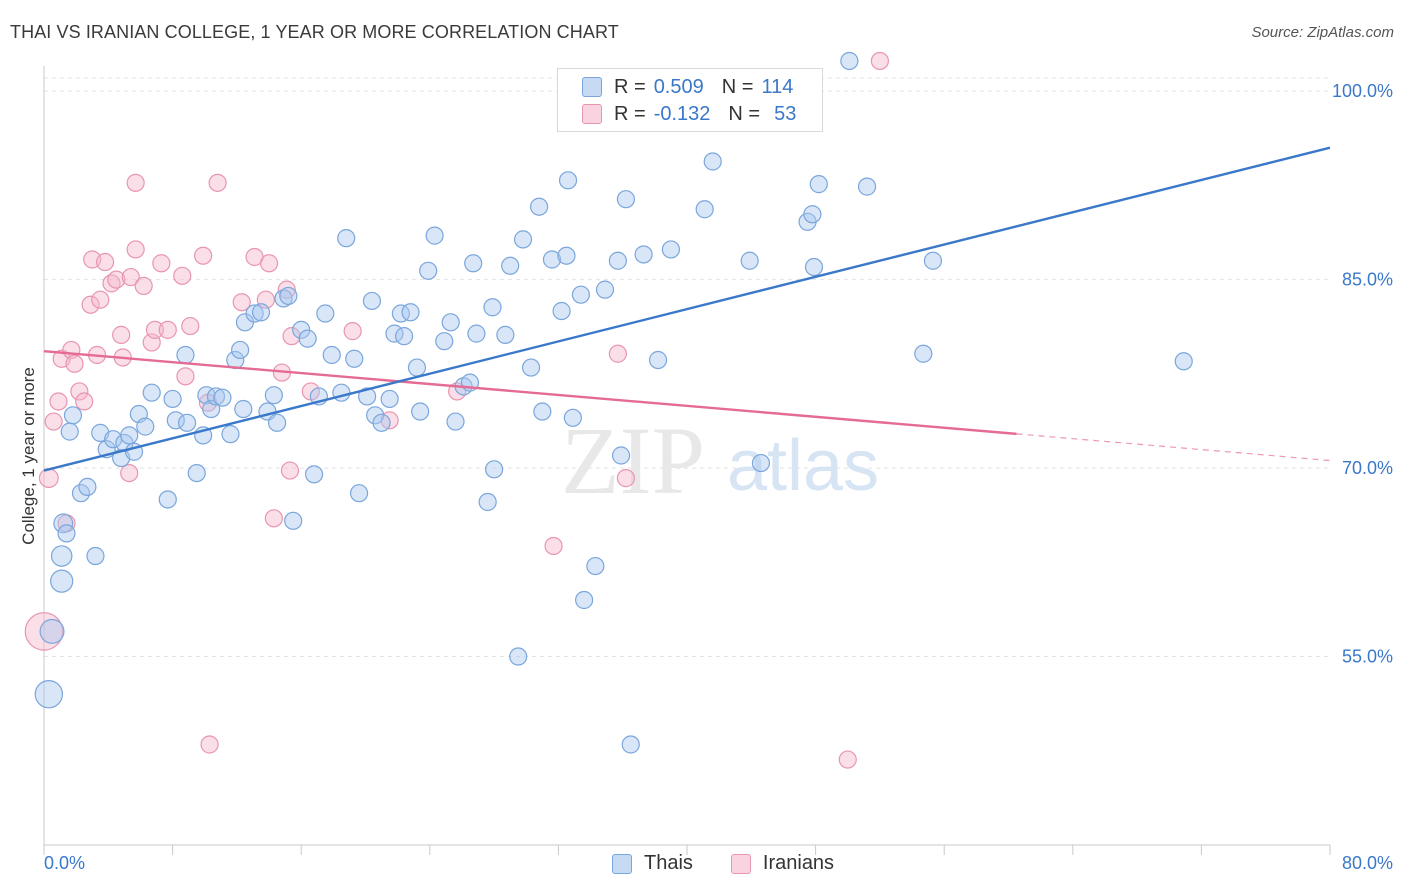 The width and height of the screenshot is (1406, 892). Describe the element at coordinates (28, 456) in the screenshot. I see `y-axis-label: College, 1 year or more` at that location.